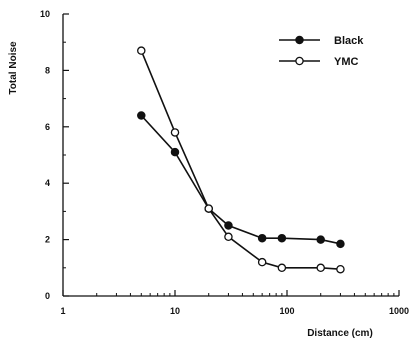 Image resolution: width=409 pixels, height=341 pixels. What do you see at coordinates (13, 68) in the screenshot?
I see `y-axis-title: Total Noise` at bounding box center [13, 68].